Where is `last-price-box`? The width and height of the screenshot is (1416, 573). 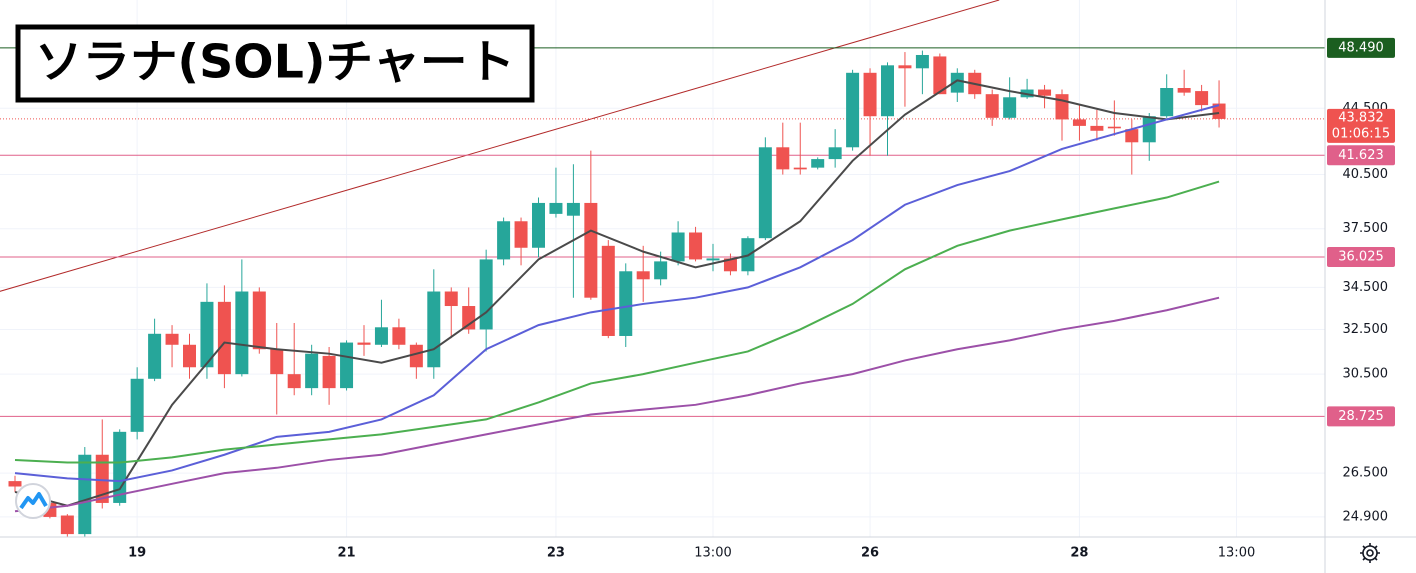 last-price-box is located at coordinates (1361, 125).